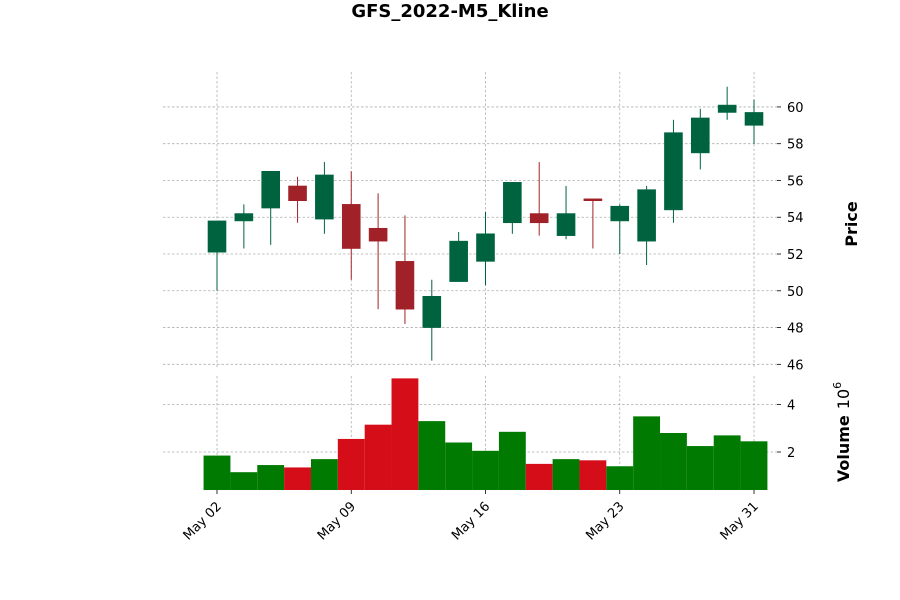 The image size is (900, 600). I want to click on volume-tick-label: 2, so click(791, 453).